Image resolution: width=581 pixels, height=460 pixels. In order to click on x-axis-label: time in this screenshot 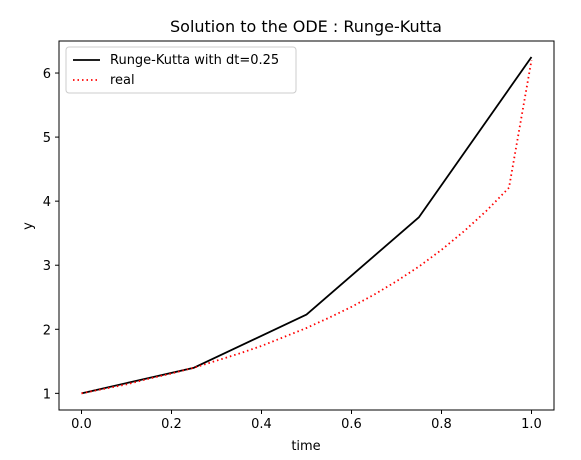, I will do `click(305, 446)`.